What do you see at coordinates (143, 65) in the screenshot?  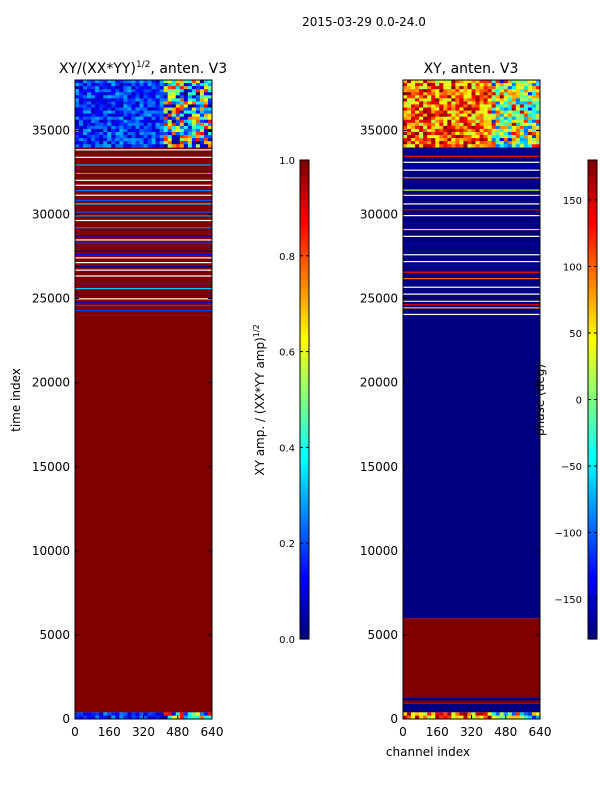 I see `left-title-exp: 1/2` at bounding box center [143, 65].